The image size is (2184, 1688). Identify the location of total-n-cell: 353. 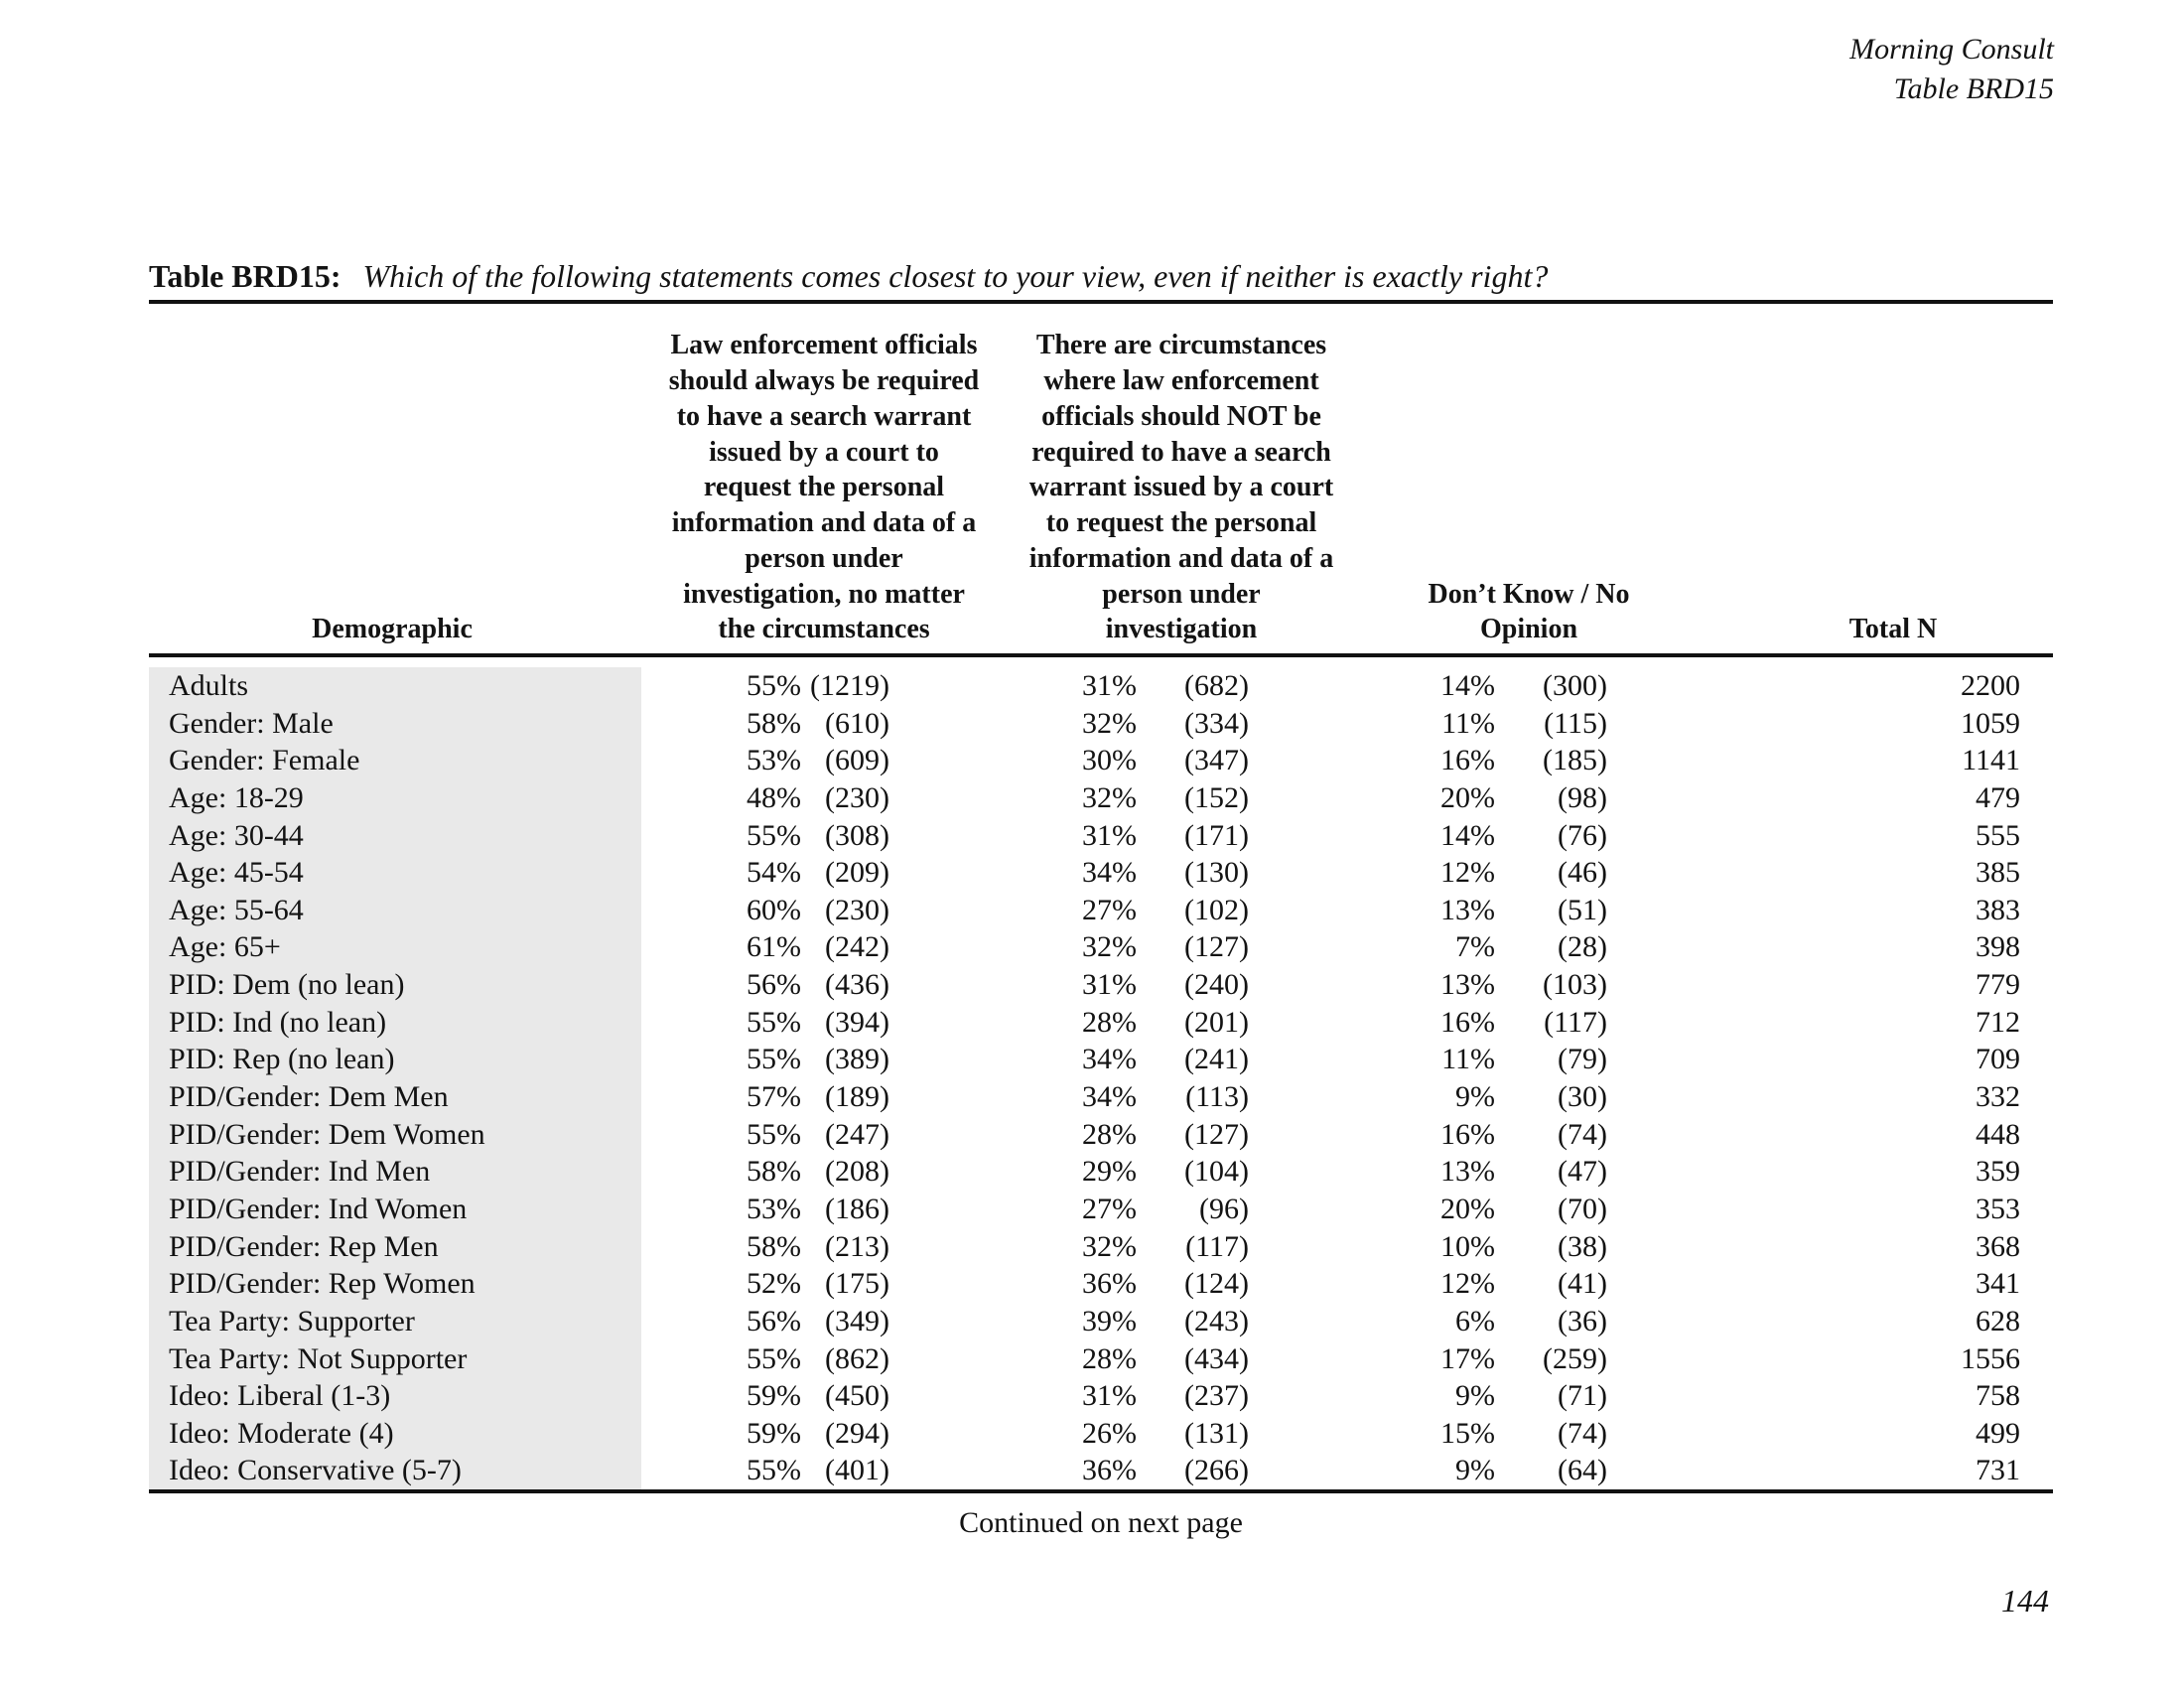
(1998, 1208).